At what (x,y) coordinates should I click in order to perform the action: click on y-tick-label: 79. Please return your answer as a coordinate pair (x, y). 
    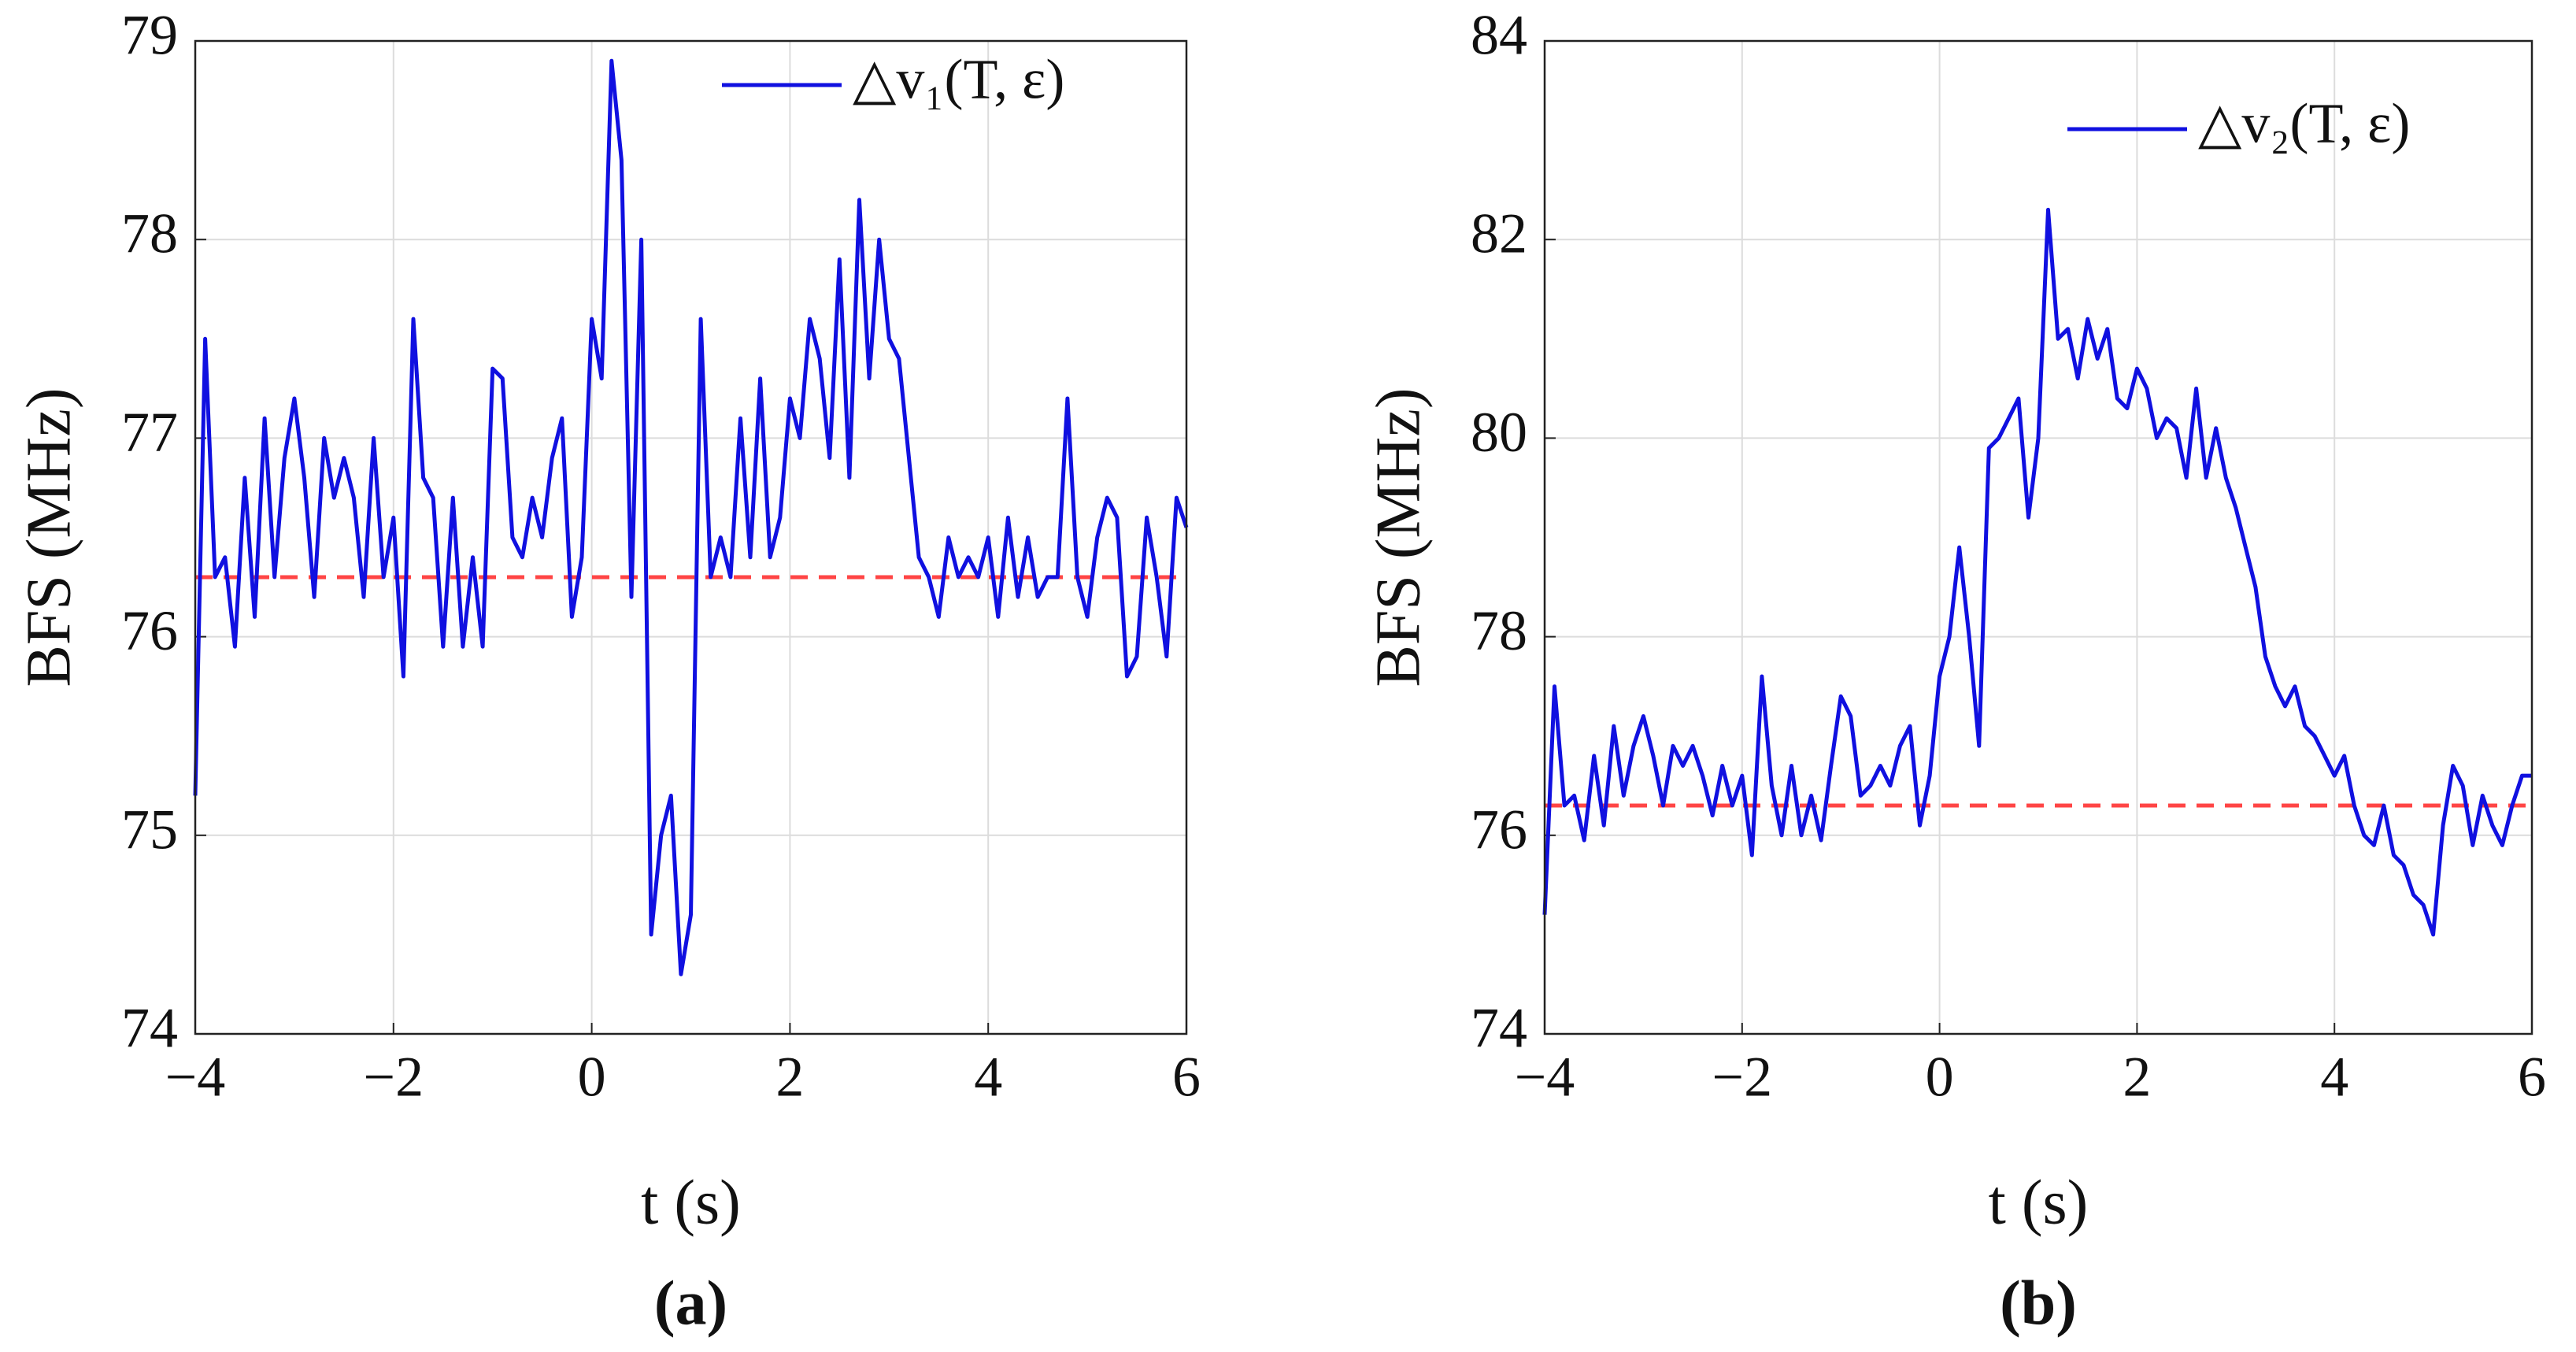
    Looking at the image, I should click on (149, 35).